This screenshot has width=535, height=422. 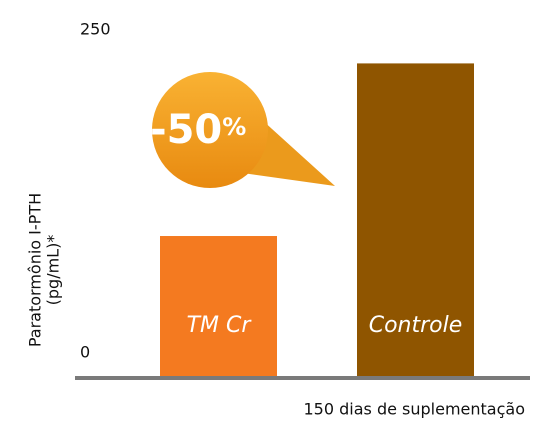 I want to click on x-axis-label: 150 dias de suplementação, so click(x=415, y=409).